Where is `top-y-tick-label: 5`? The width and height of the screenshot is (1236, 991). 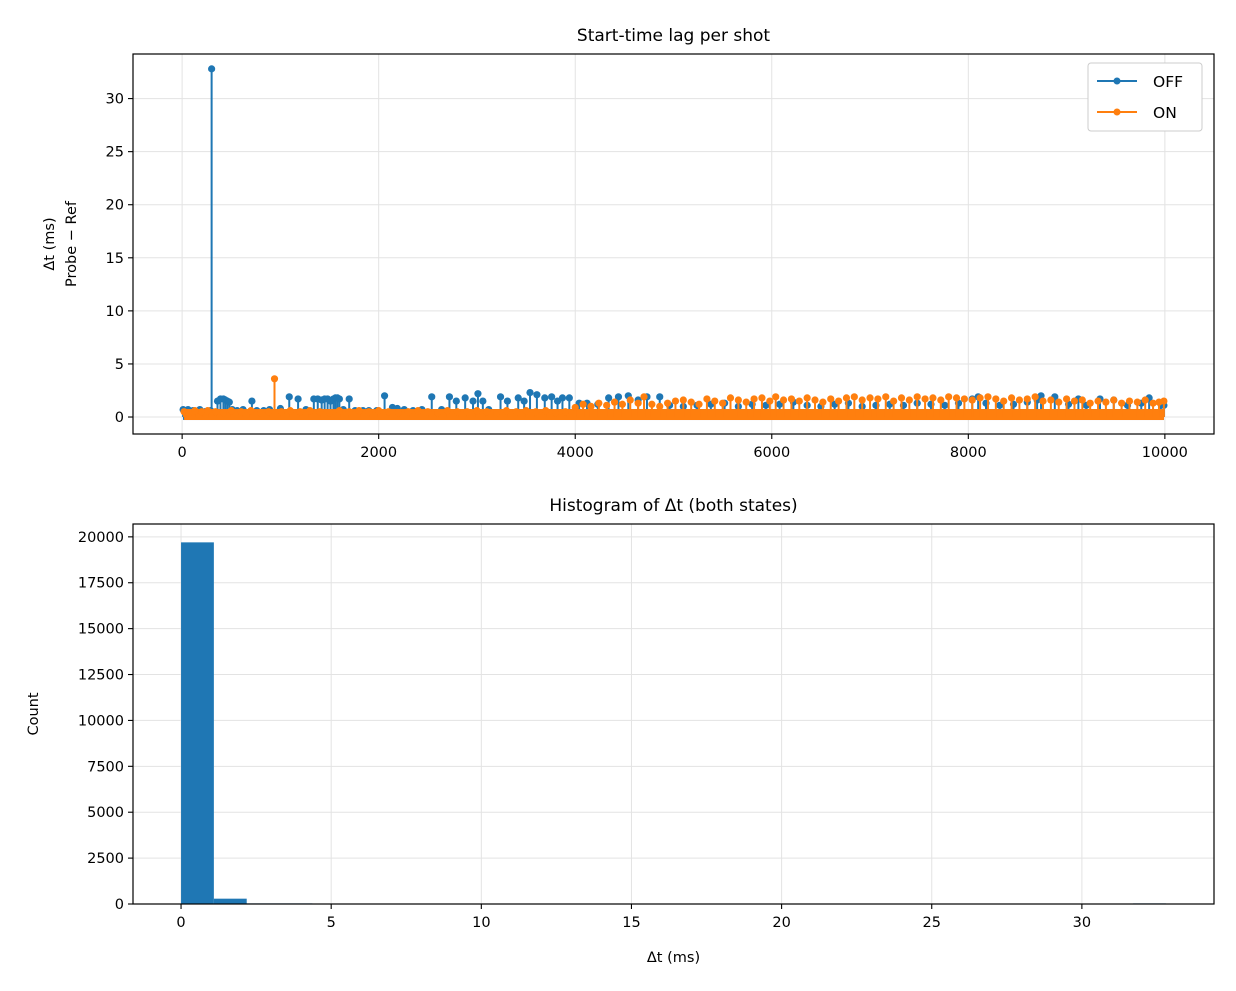
top-y-tick-label: 5 is located at coordinates (119, 365).